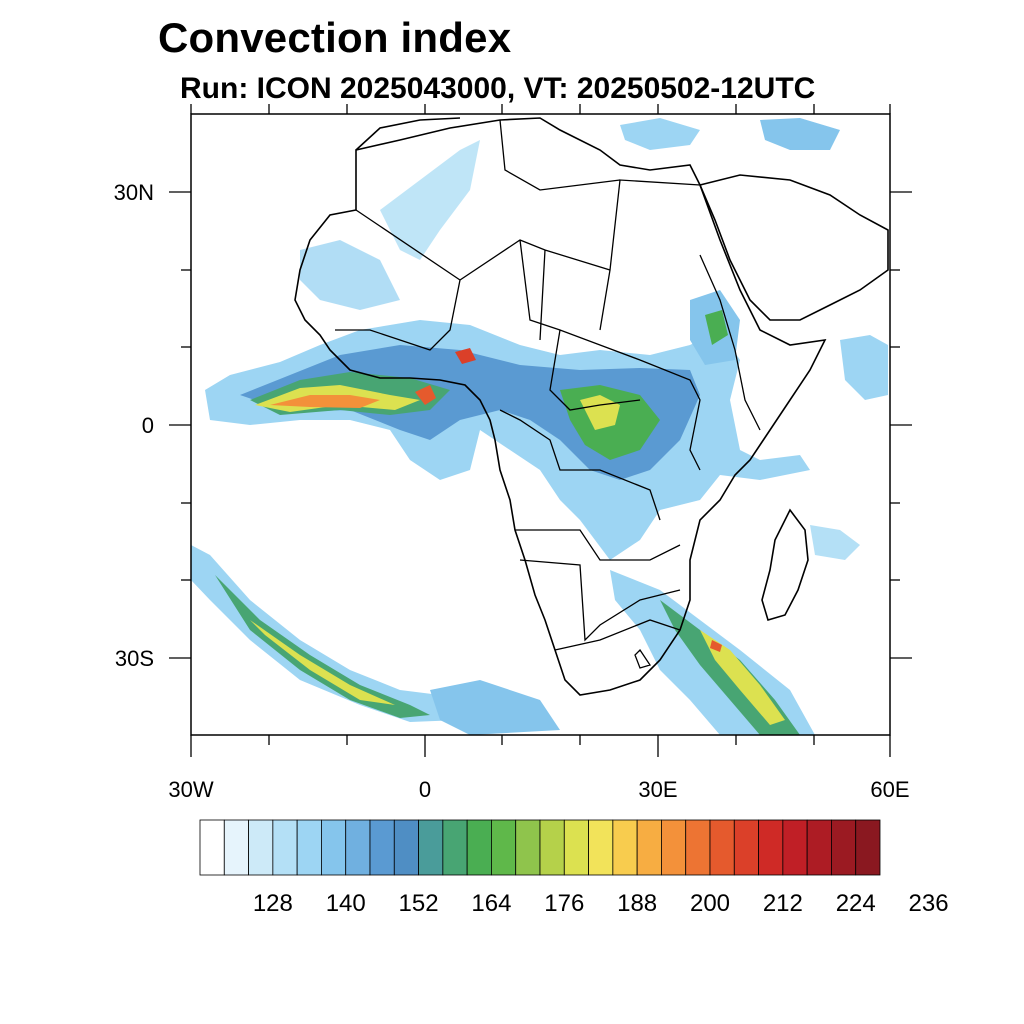  Describe the element at coordinates (190, 789) in the screenshot. I see `lon-label-30w: 30W` at that location.